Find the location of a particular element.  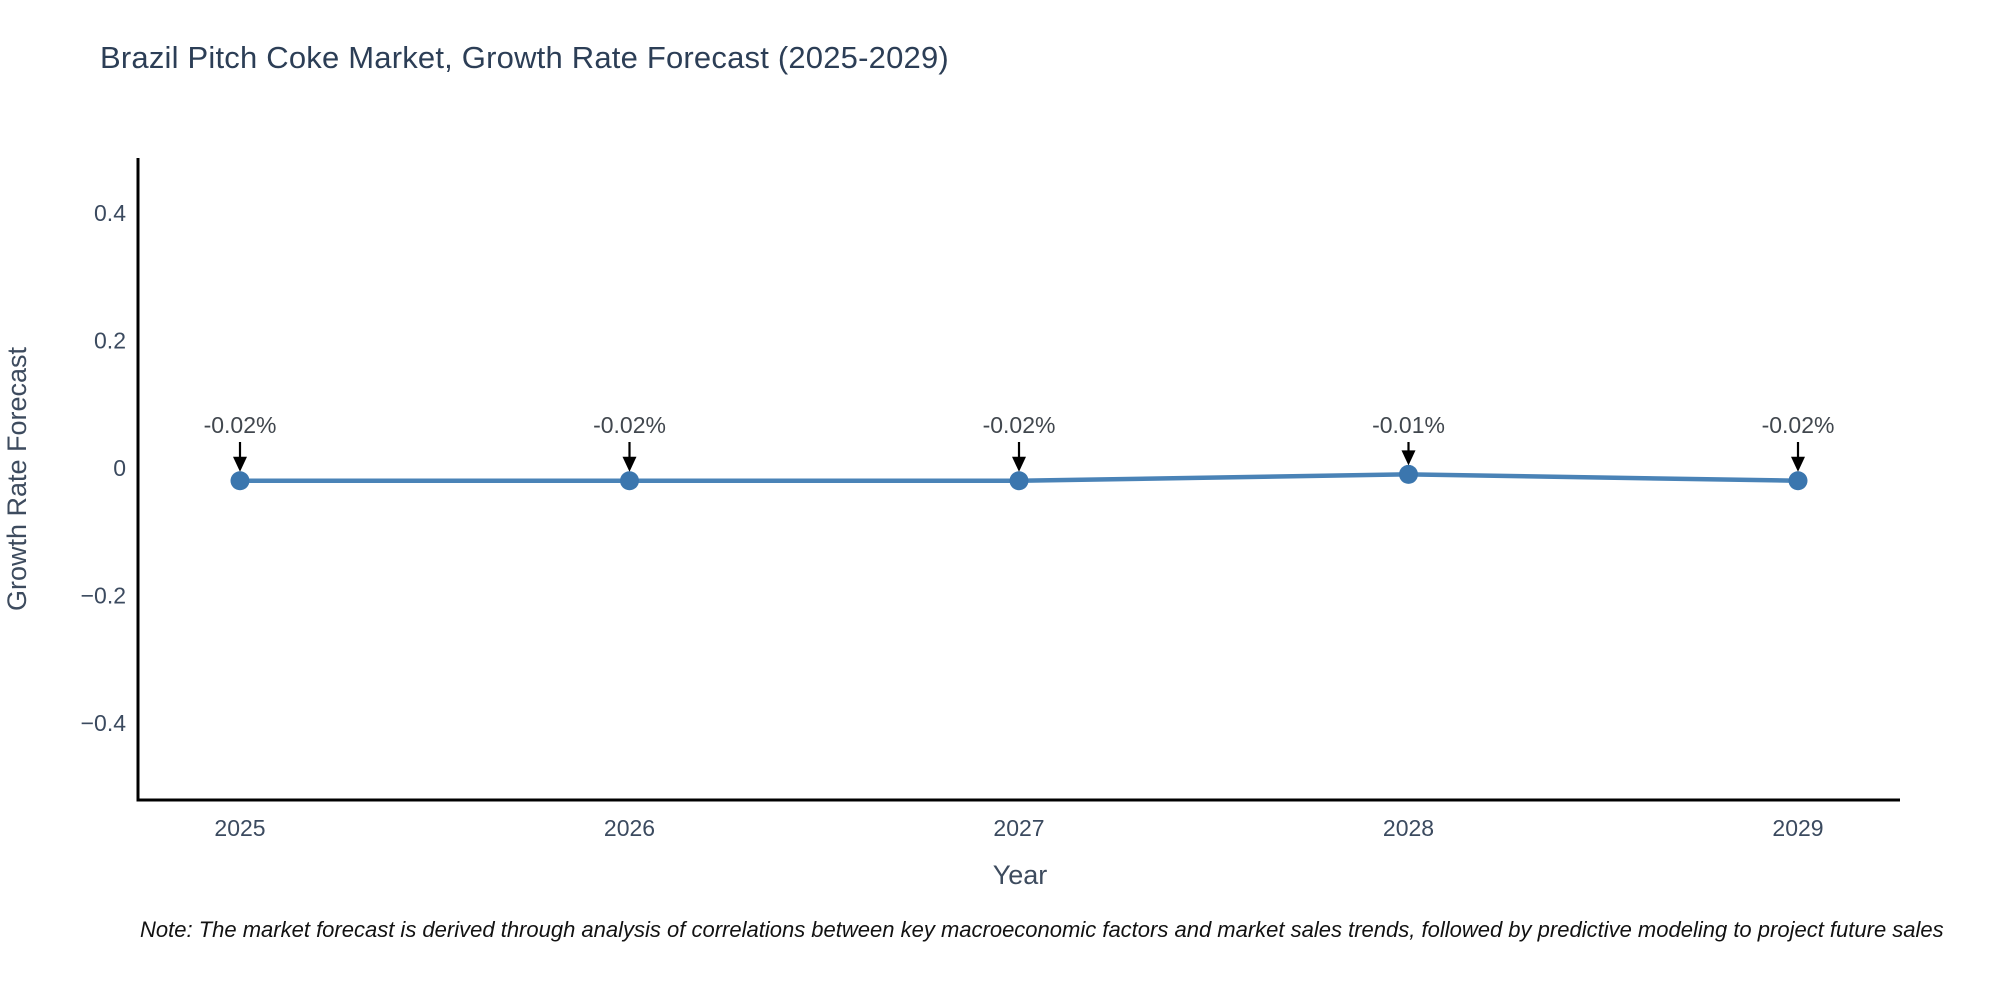

y-tick-label: 0.4 is located at coordinates (110, 213).